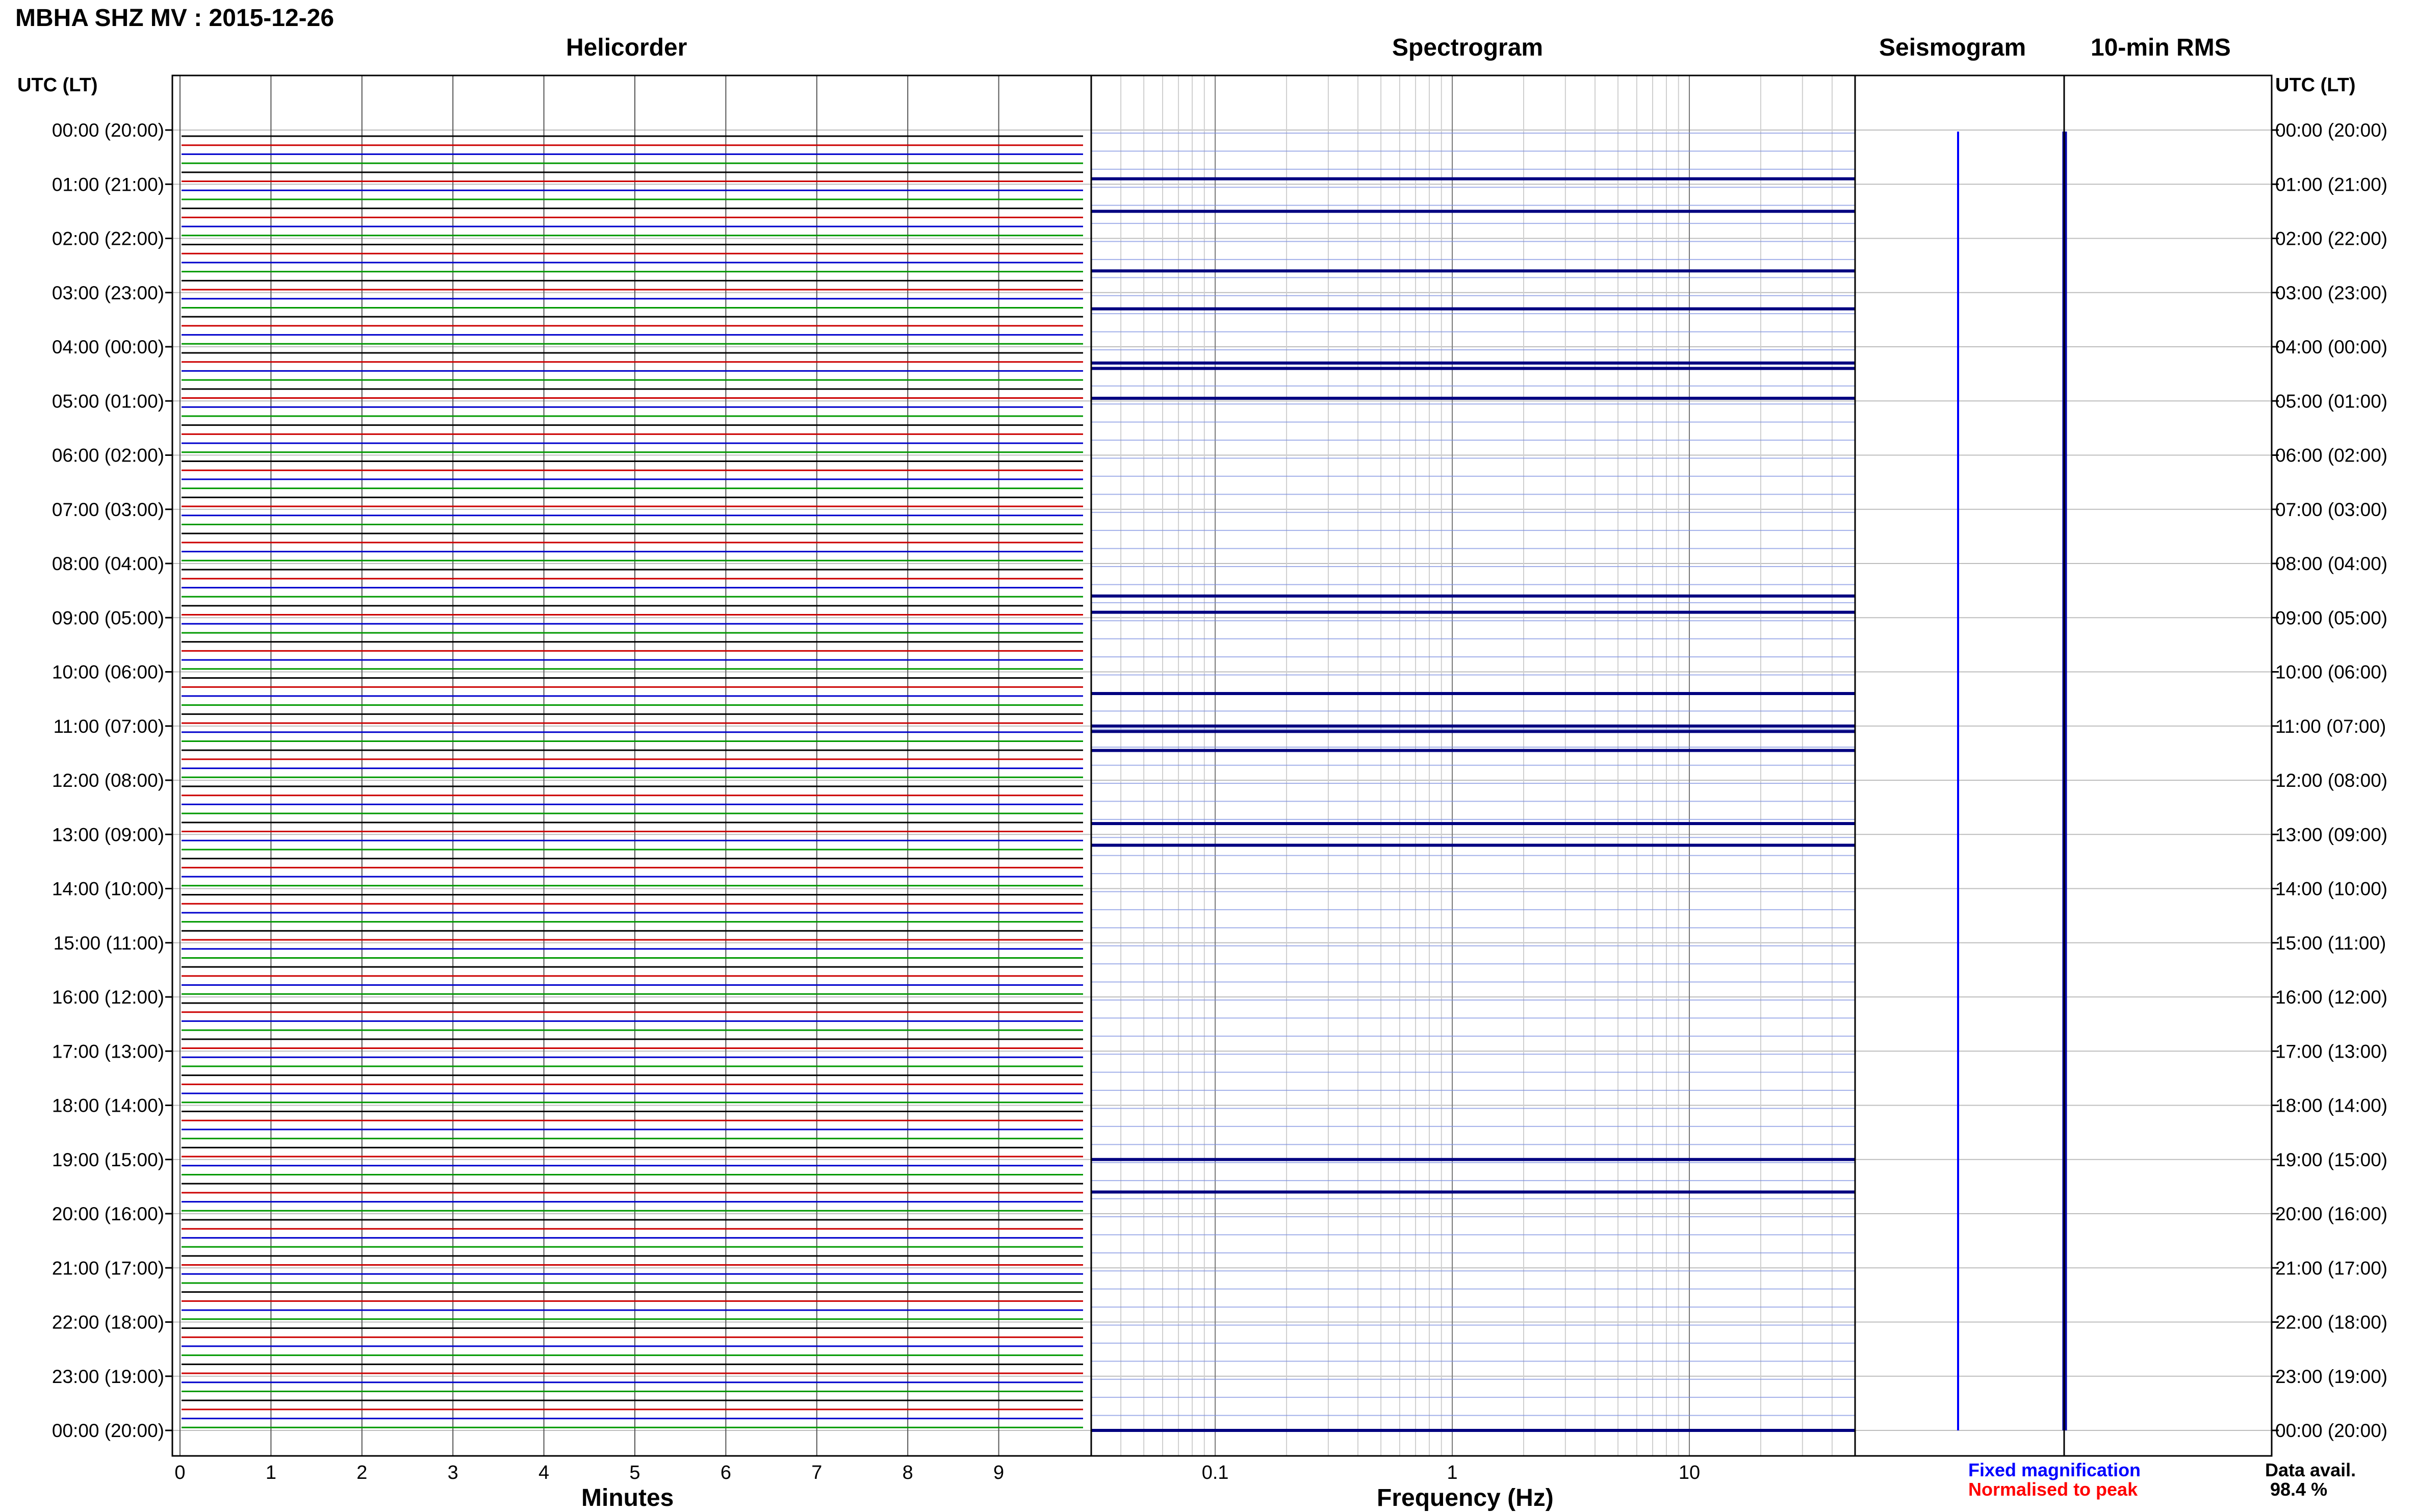 This screenshot has width=2417, height=1512. Describe the element at coordinates (109, 944) in the screenshot. I see `hour-label-left: 15:00 (11:00)` at that location.